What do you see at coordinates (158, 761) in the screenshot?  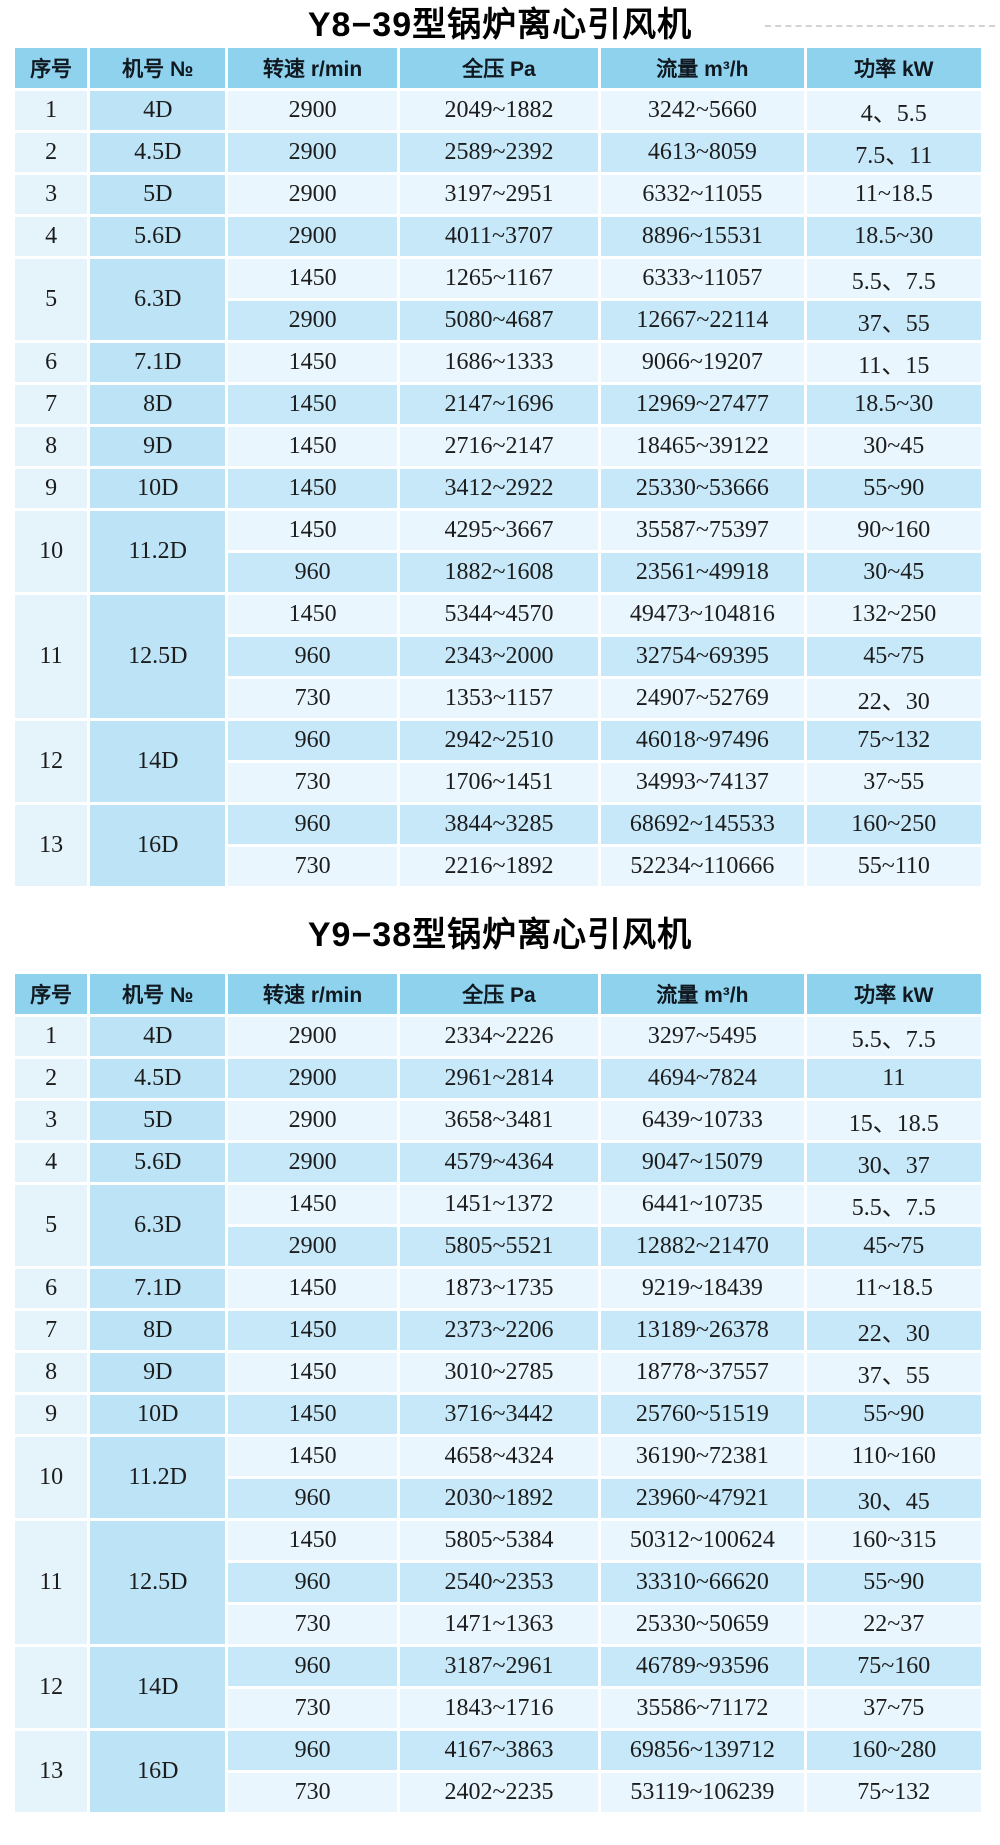 I see `model-cell: 14D` at bounding box center [158, 761].